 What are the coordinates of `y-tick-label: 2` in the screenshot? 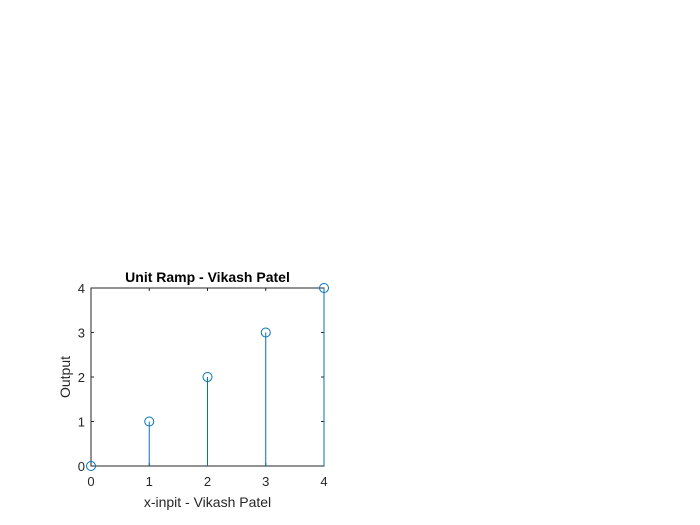 It's located at (81, 377).